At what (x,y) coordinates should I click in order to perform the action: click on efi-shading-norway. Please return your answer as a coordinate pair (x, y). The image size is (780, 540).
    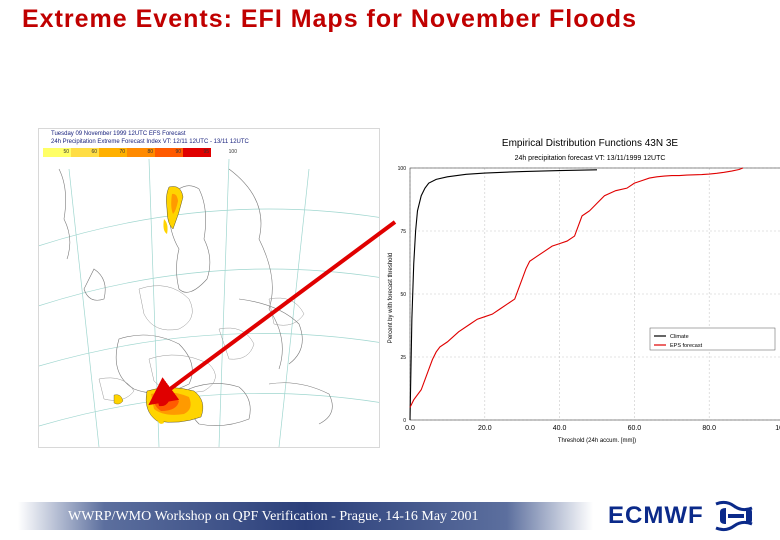
    Looking at the image, I should click on (173, 210).